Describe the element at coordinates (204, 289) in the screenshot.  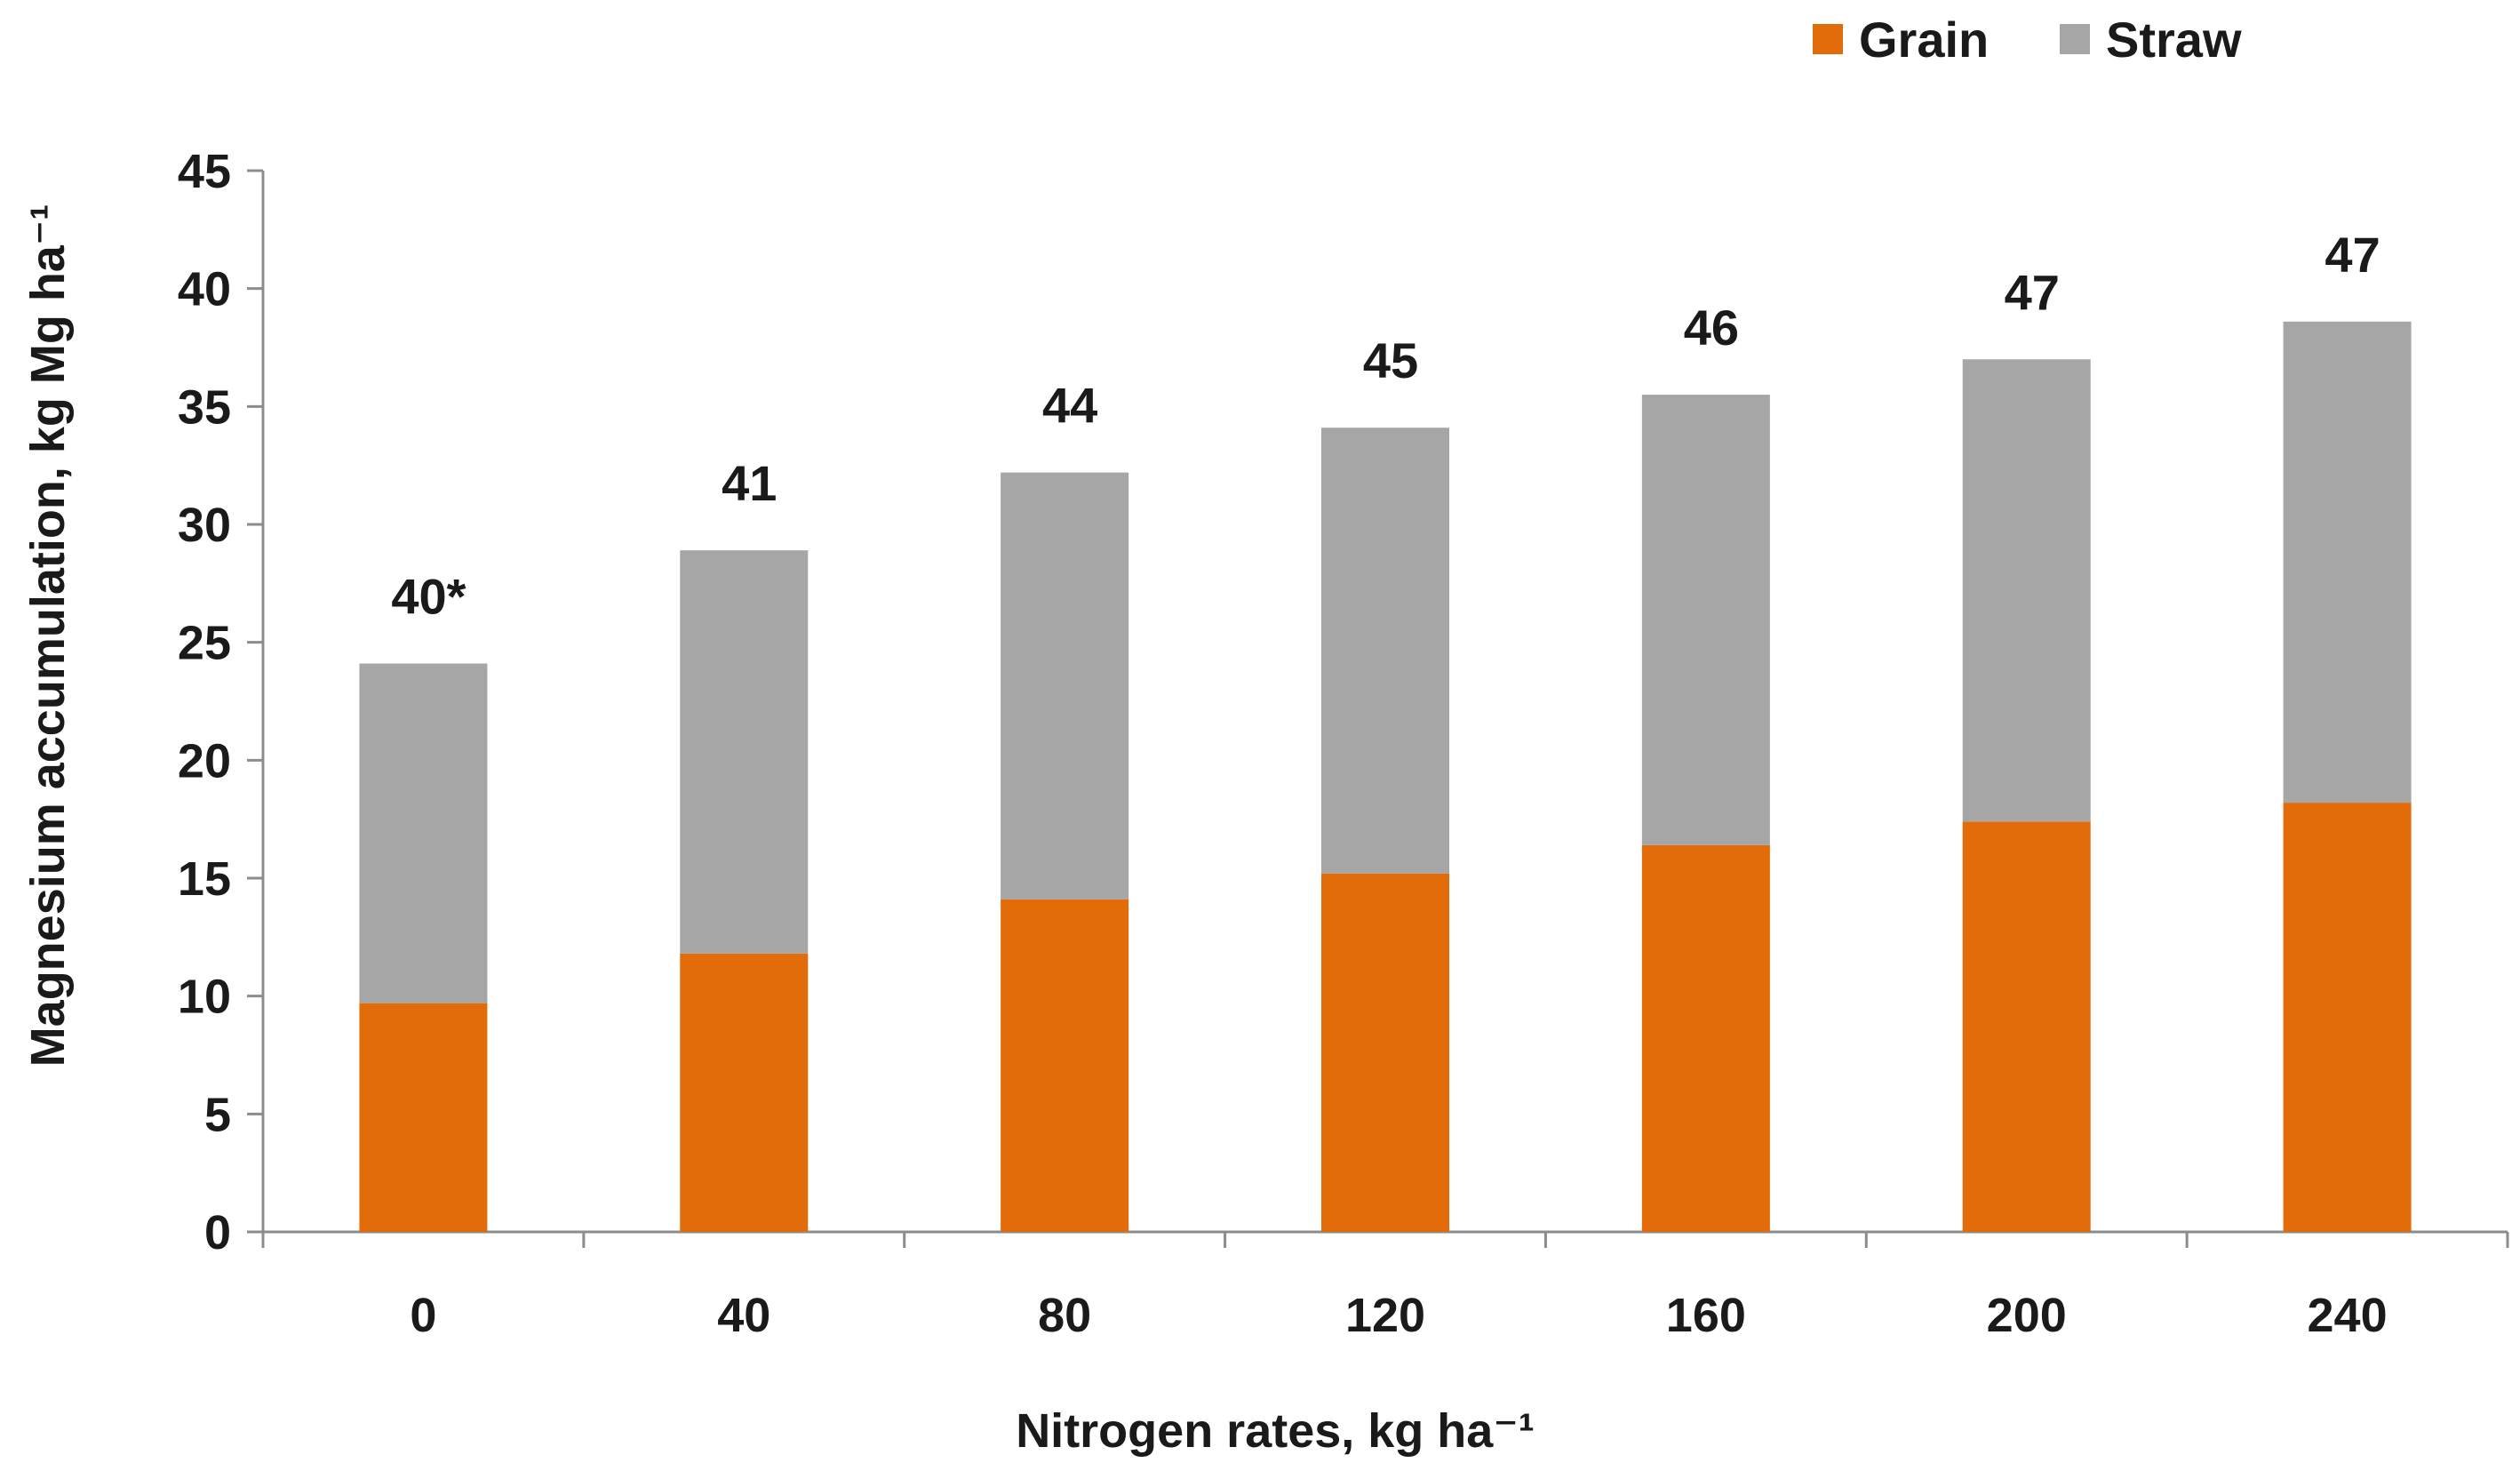
I see `y-tick-label: 40` at that location.